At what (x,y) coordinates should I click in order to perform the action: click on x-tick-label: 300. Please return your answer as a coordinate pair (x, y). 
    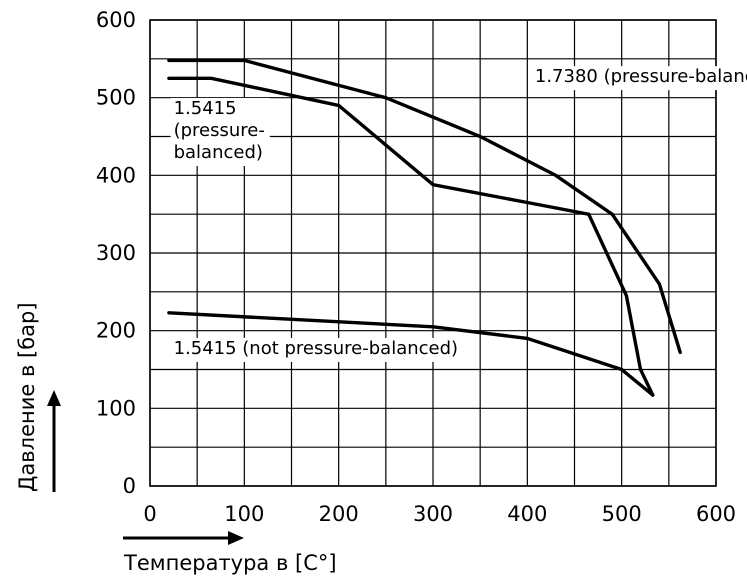
    Looking at the image, I should click on (433, 514).